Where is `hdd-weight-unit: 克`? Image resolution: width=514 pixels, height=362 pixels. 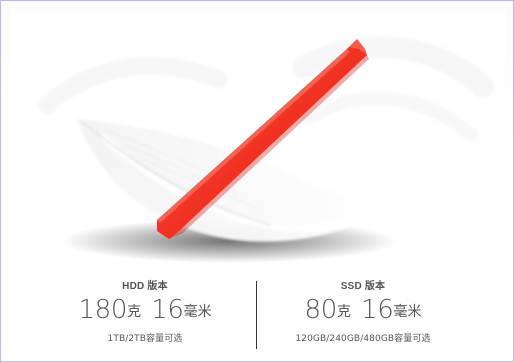 hdd-weight-unit: 克 is located at coordinates (134, 312).